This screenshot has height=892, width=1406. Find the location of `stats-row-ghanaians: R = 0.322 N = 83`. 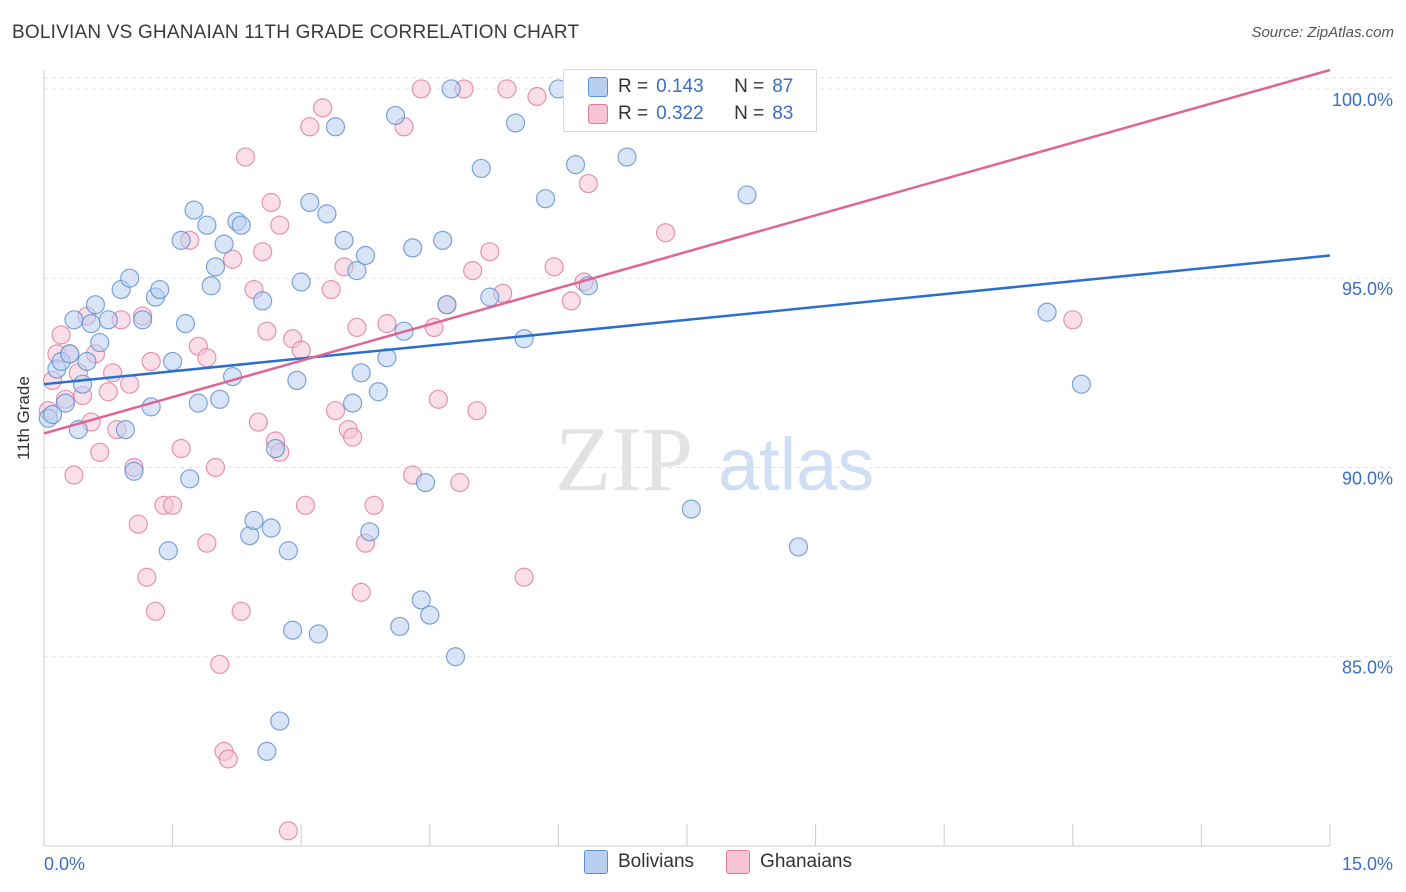

stats-row-ghanaians: R = 0.322 N = 83 is located at coordinates (691, 114).